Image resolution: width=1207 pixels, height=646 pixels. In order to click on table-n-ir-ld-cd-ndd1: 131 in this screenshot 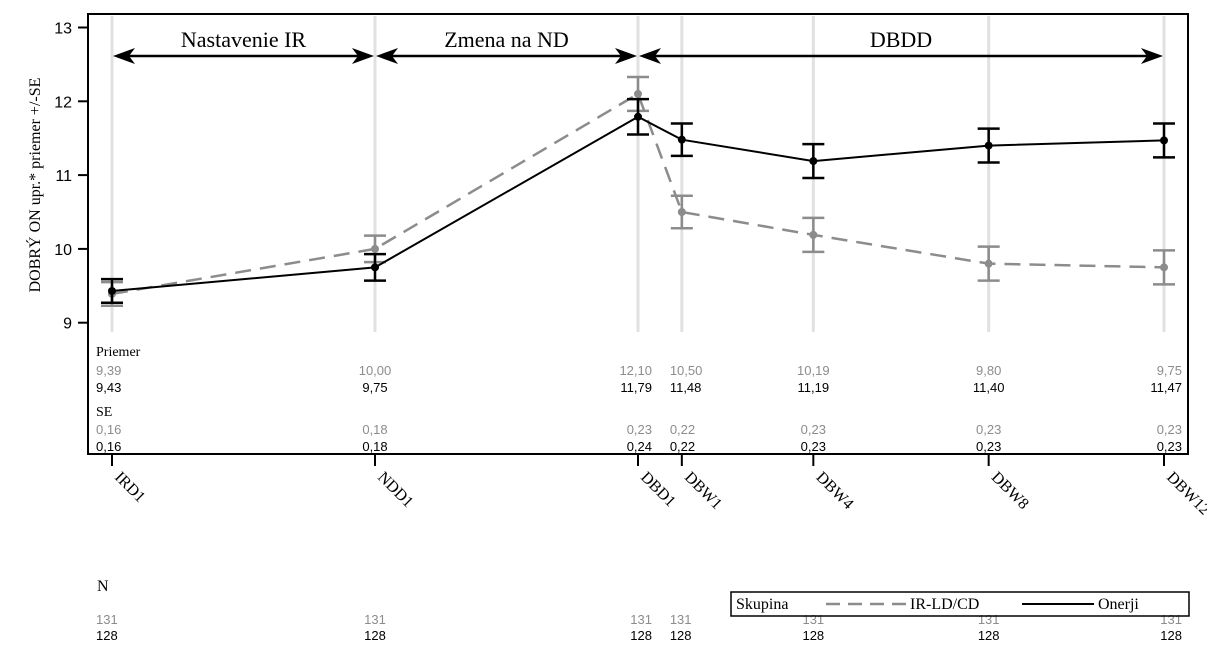, I will do `click(375, 619)`.